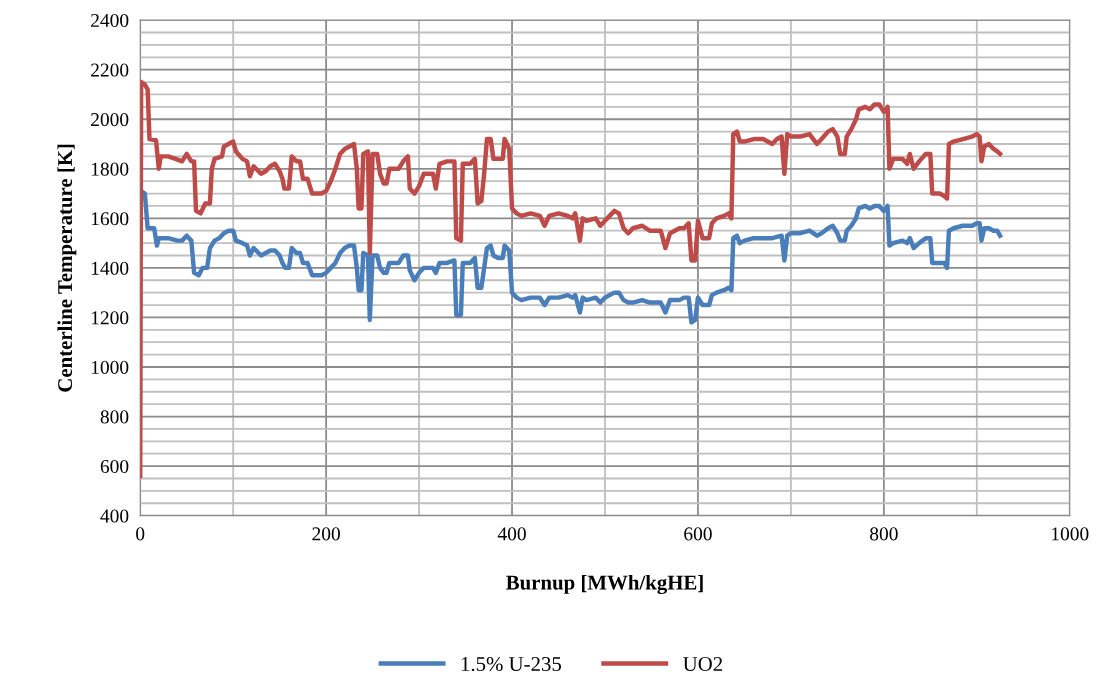 The image size is (1104, 694). I want to click on x-tick-label: 0, so click(140, 534).